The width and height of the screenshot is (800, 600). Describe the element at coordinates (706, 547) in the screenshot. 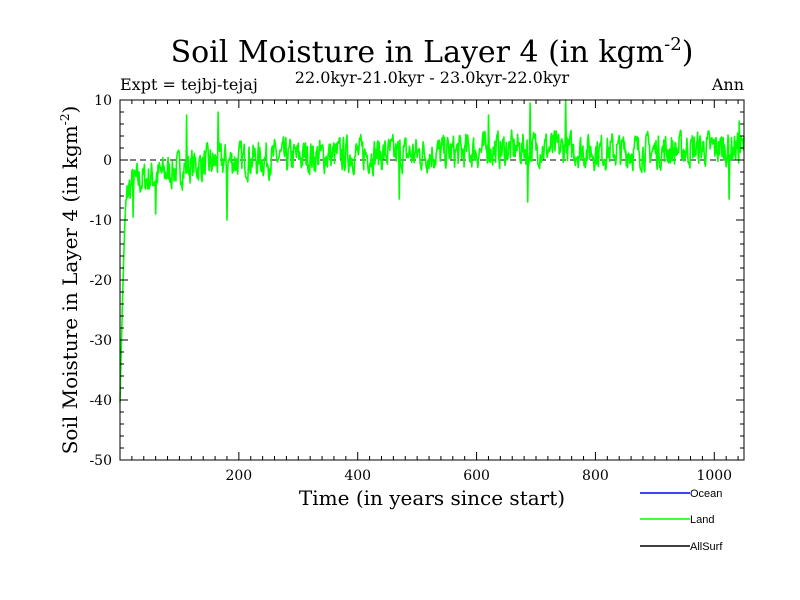

I see `legend-allsurf-label: AllSurf` at that location.